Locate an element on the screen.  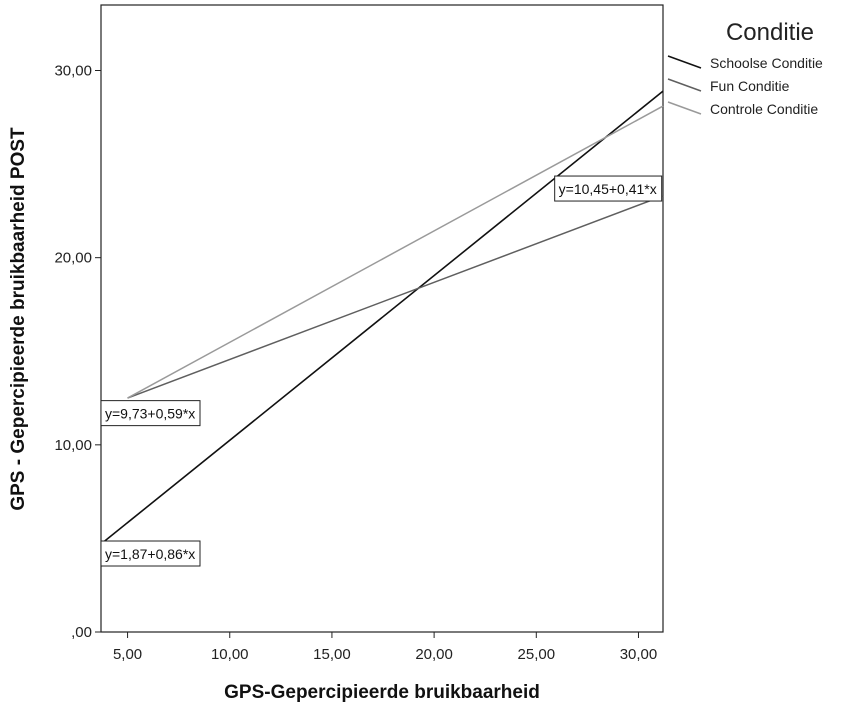
legend-entry: Fun Conditie is located at coordinates (728, 86).